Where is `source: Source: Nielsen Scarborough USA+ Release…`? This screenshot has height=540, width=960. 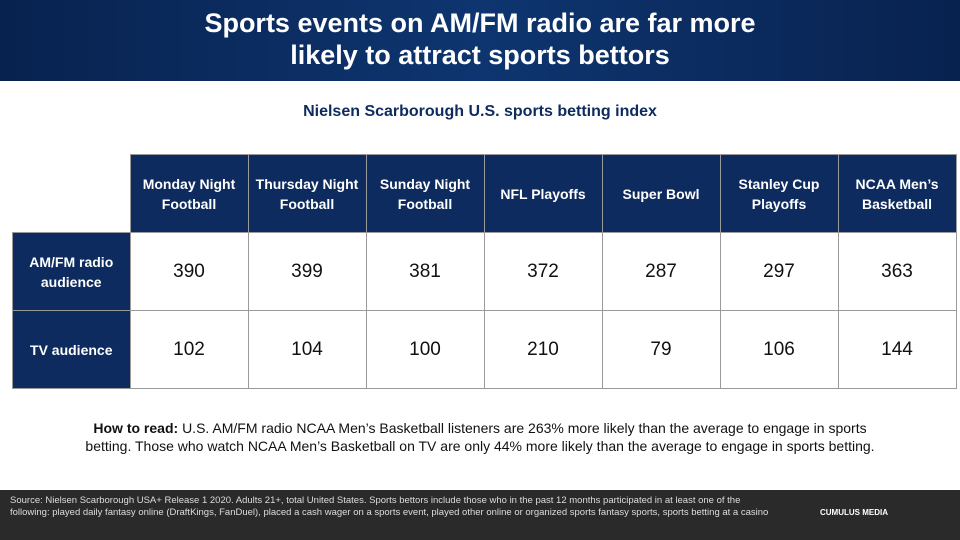
source: Source: Nielsen Scarborough USA+ Release… is located at coordinates (389, 506).